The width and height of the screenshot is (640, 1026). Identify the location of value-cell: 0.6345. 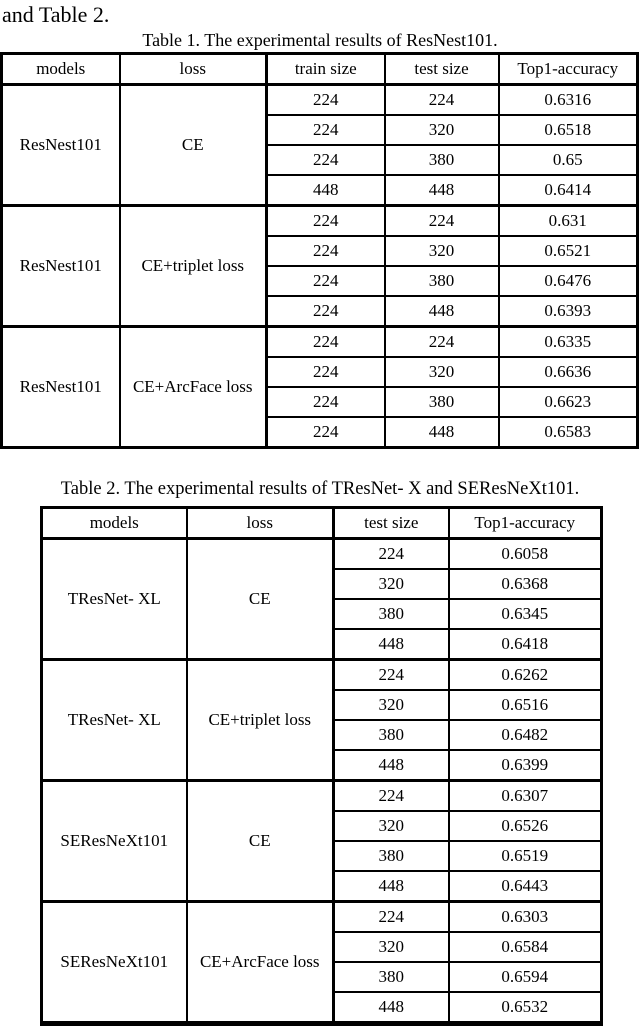
(525, 614).